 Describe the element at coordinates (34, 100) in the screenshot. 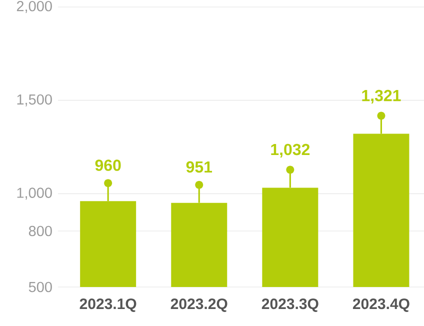

I see `y-tick-label: 1,500` at that location.